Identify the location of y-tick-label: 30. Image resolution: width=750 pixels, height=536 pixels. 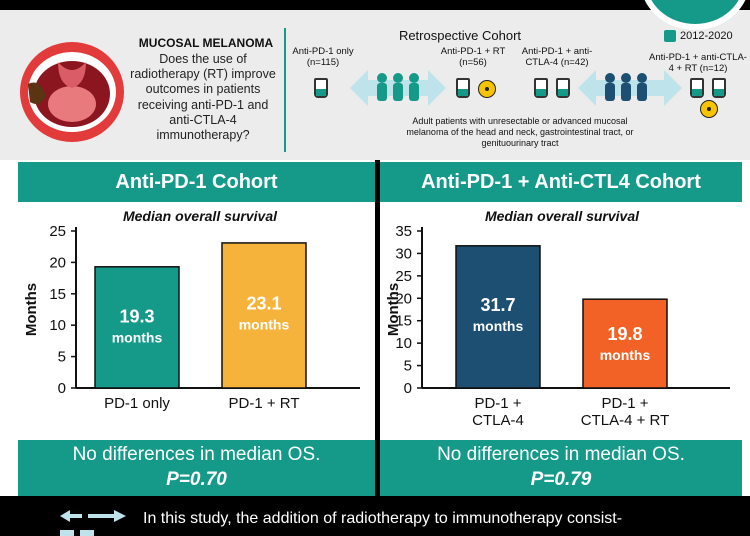
(403, 253).